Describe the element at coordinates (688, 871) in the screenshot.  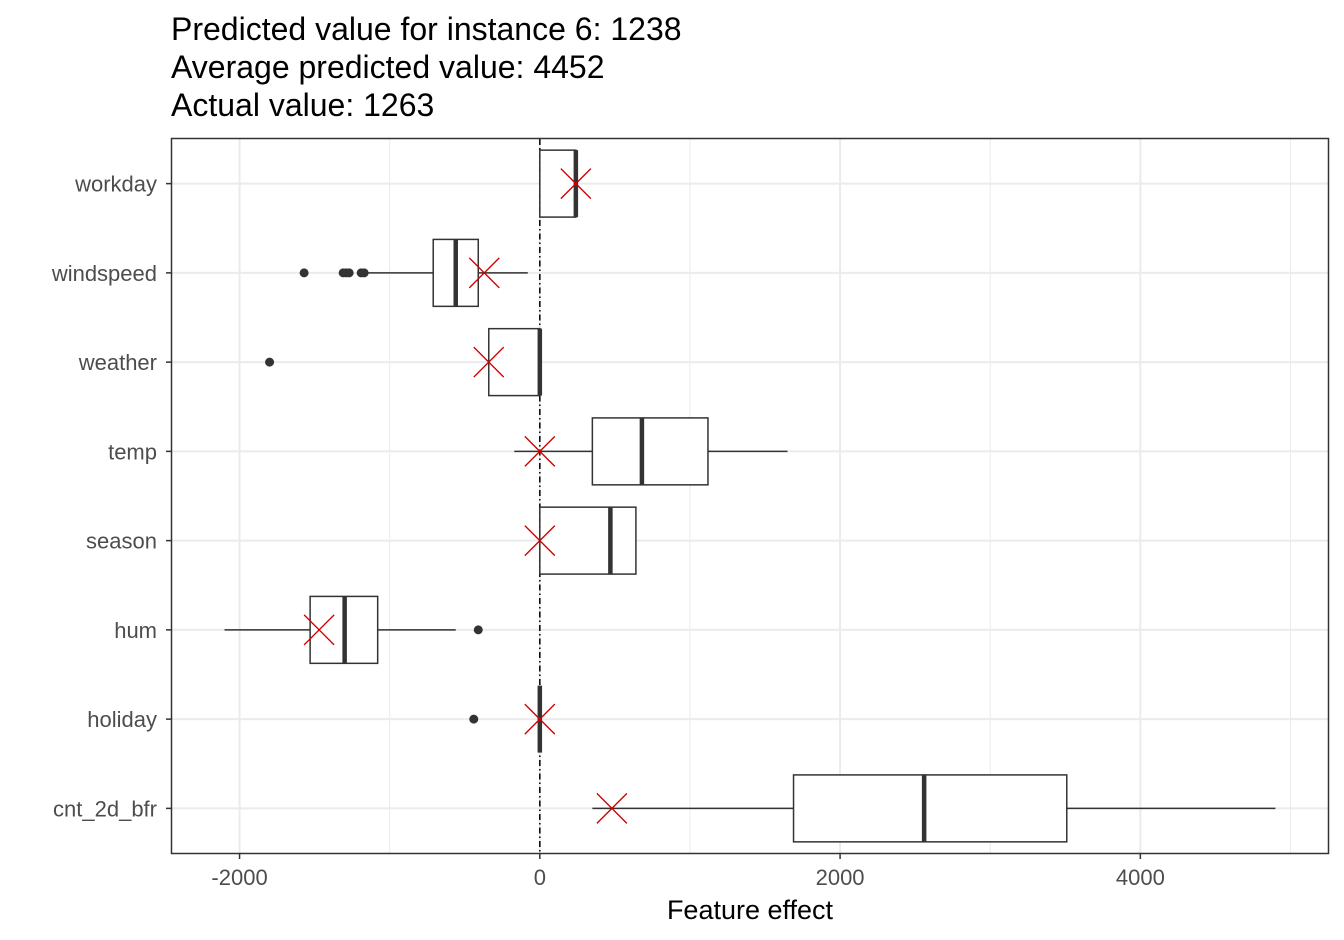
I see `x-axis: -2000 0 2000 4000` at that location.